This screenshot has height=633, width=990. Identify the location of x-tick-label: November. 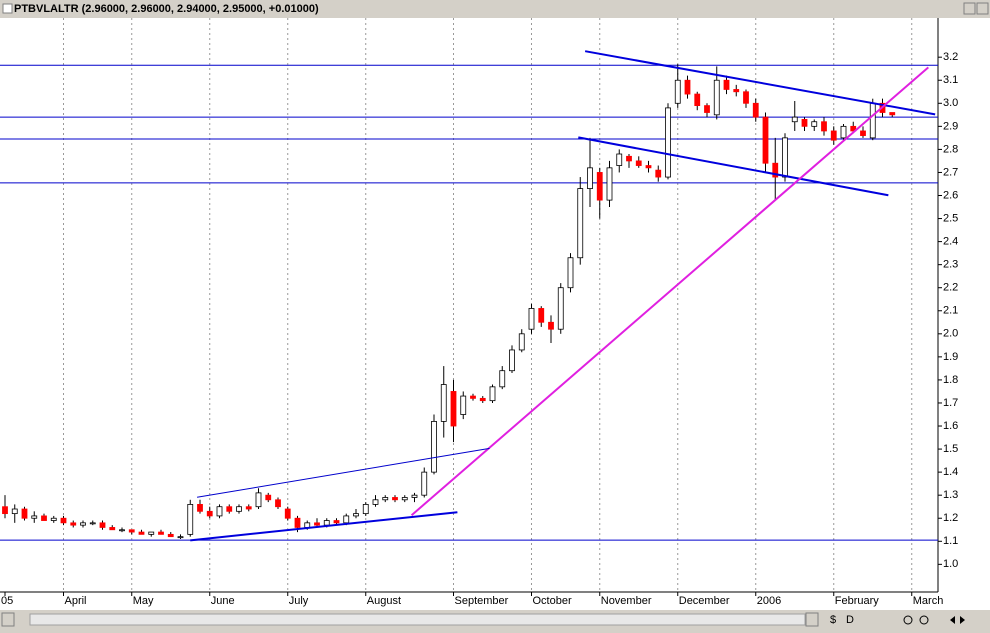
(626, 601).